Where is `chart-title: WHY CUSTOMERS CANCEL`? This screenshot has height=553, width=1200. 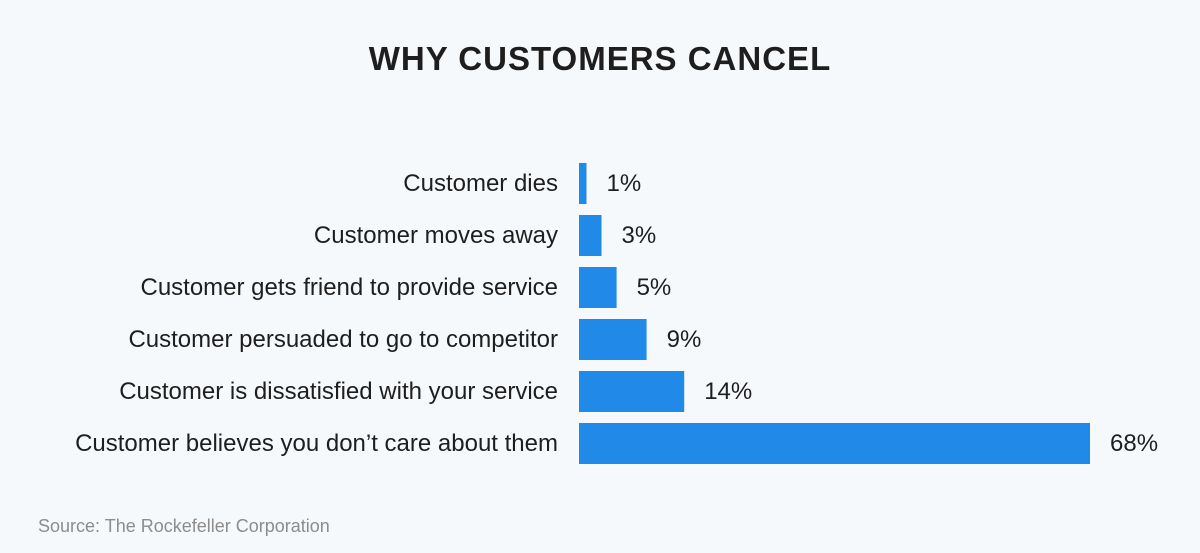
chart-title: WHY CUSTOMERS CANCEL is located at coordinates (600, 58).